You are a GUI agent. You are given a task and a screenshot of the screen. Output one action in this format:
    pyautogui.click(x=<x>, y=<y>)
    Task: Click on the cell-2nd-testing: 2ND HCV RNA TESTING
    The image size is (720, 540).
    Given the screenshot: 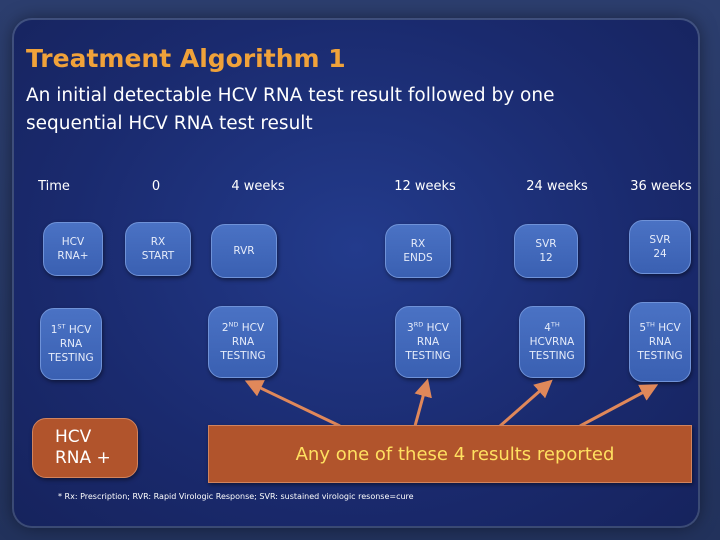 What is the action you would take?
    pyautogui.click(x=243, y=342)
    